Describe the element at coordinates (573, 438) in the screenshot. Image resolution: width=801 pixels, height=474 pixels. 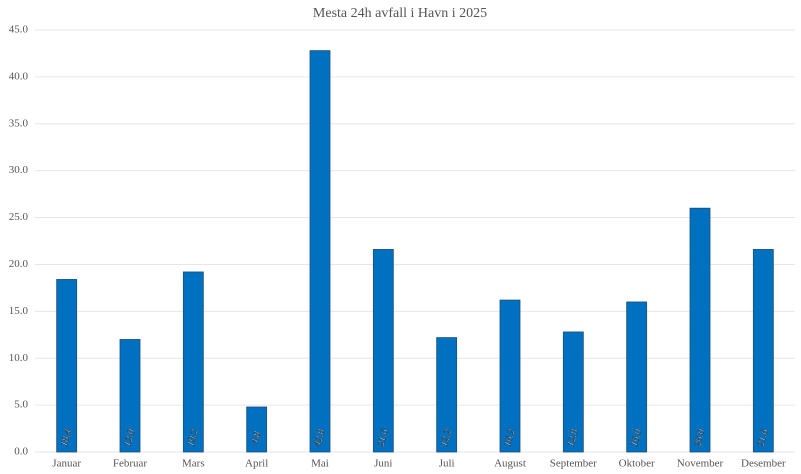
I see `value-label: 12.8` at that location.